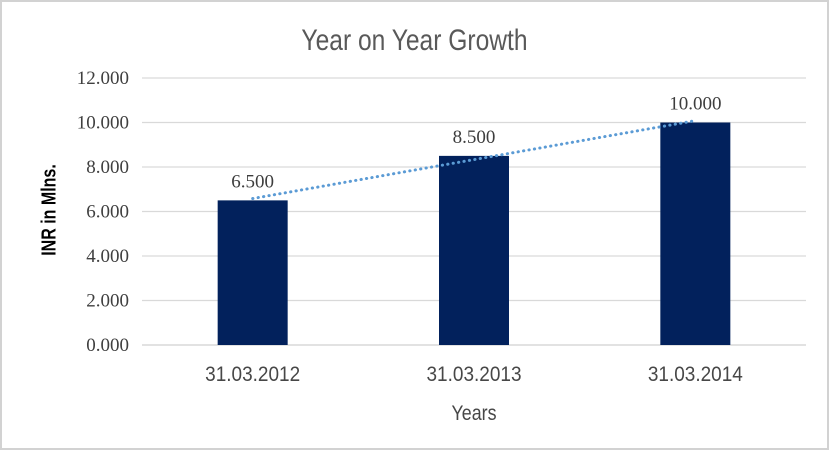 Image resolution: width=829 pixels, height=450 pixels. I want to click on x-axis-title: Years, so click(474, 413).